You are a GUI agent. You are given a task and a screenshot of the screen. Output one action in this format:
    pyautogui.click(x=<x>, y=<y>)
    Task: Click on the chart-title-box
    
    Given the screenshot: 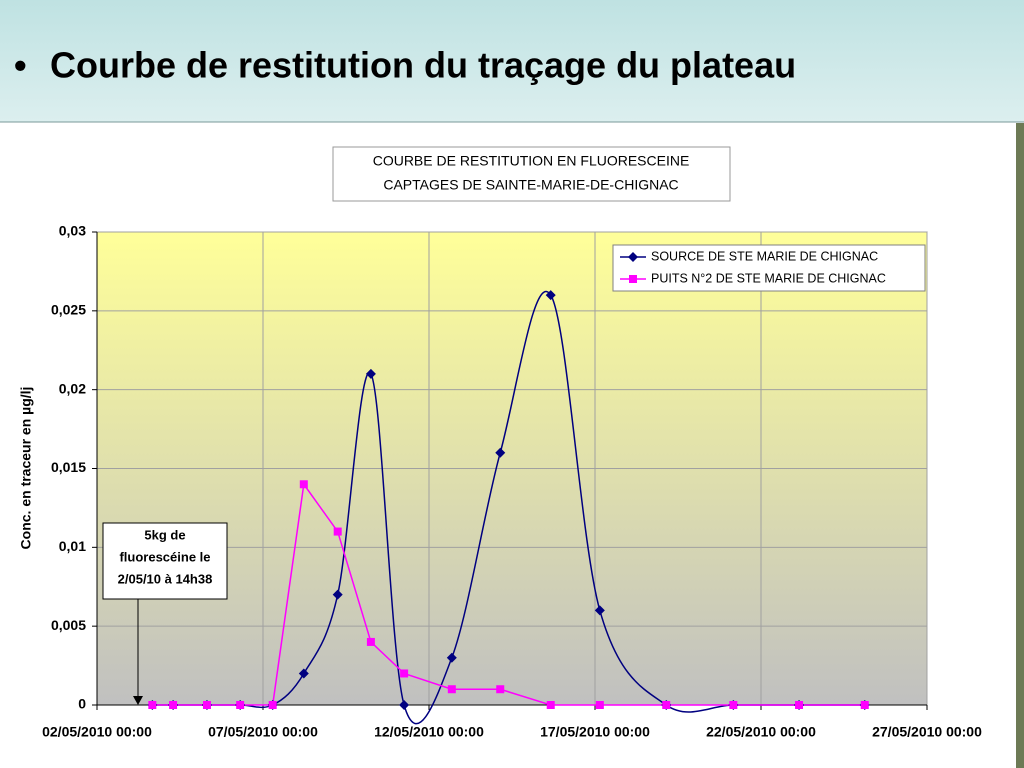 What is the action you would take?
    pyautogui.click(x=531, y=174)
    